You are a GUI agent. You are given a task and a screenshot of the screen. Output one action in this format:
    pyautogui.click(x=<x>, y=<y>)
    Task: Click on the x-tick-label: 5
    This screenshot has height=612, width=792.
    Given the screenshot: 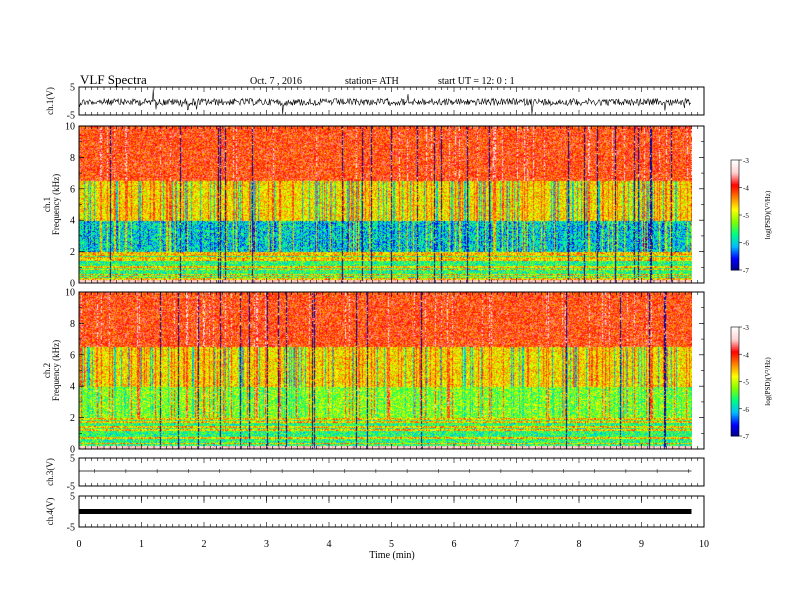 What is the action you would take?
    pyautogui.click(x=391, y=544)
    